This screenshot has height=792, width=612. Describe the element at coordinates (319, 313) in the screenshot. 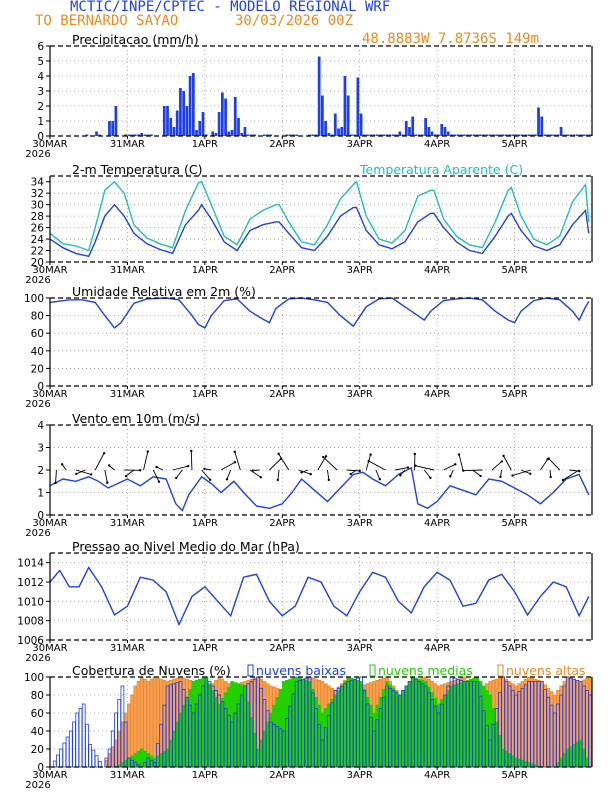

I see `rh-line-blue` at that location.